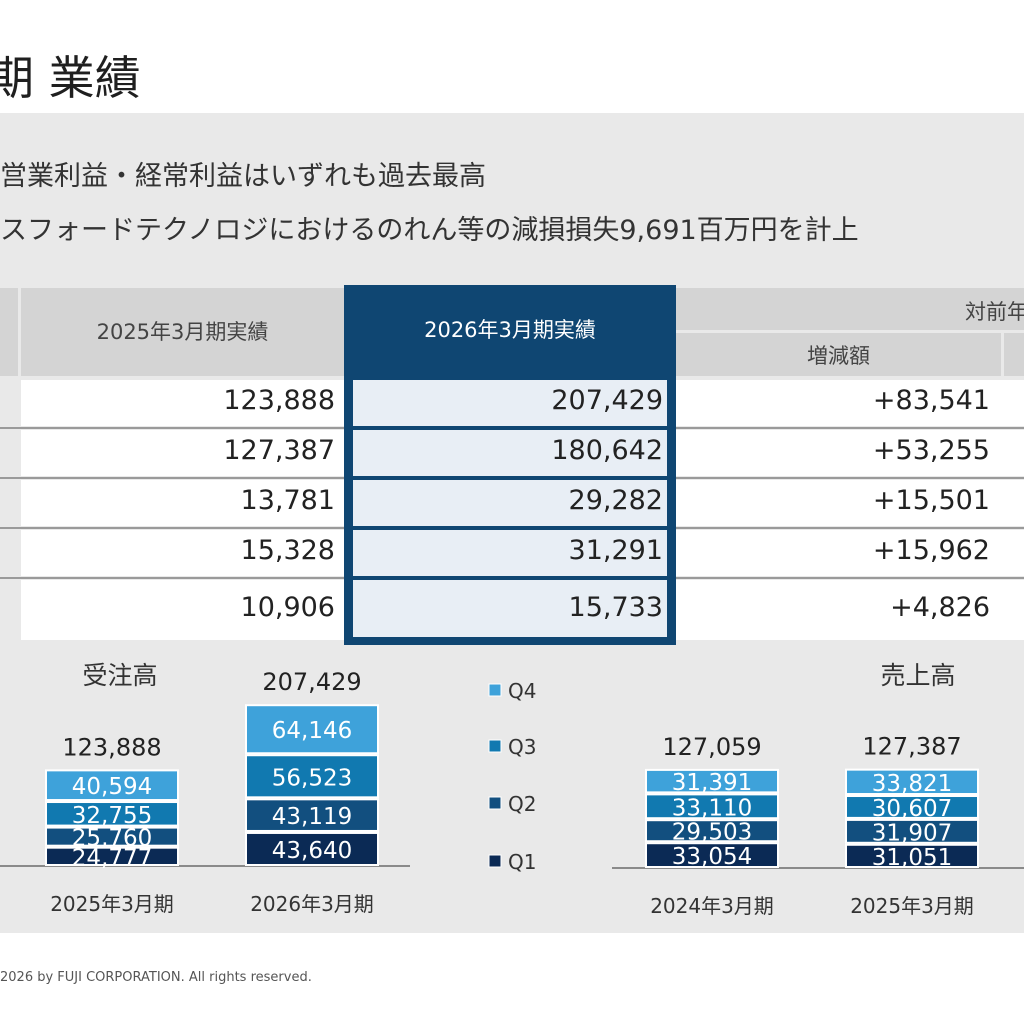 This screenshot has width=1024, height=1024. I want to click on data-label: 24,777, so click(112, 858).